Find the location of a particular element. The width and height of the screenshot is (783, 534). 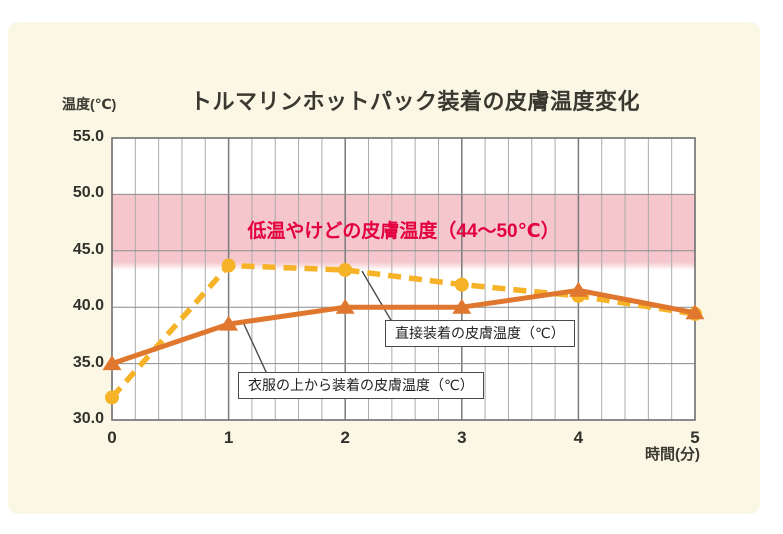

x-tick-label: 3 is located at coordinates (462, 437).